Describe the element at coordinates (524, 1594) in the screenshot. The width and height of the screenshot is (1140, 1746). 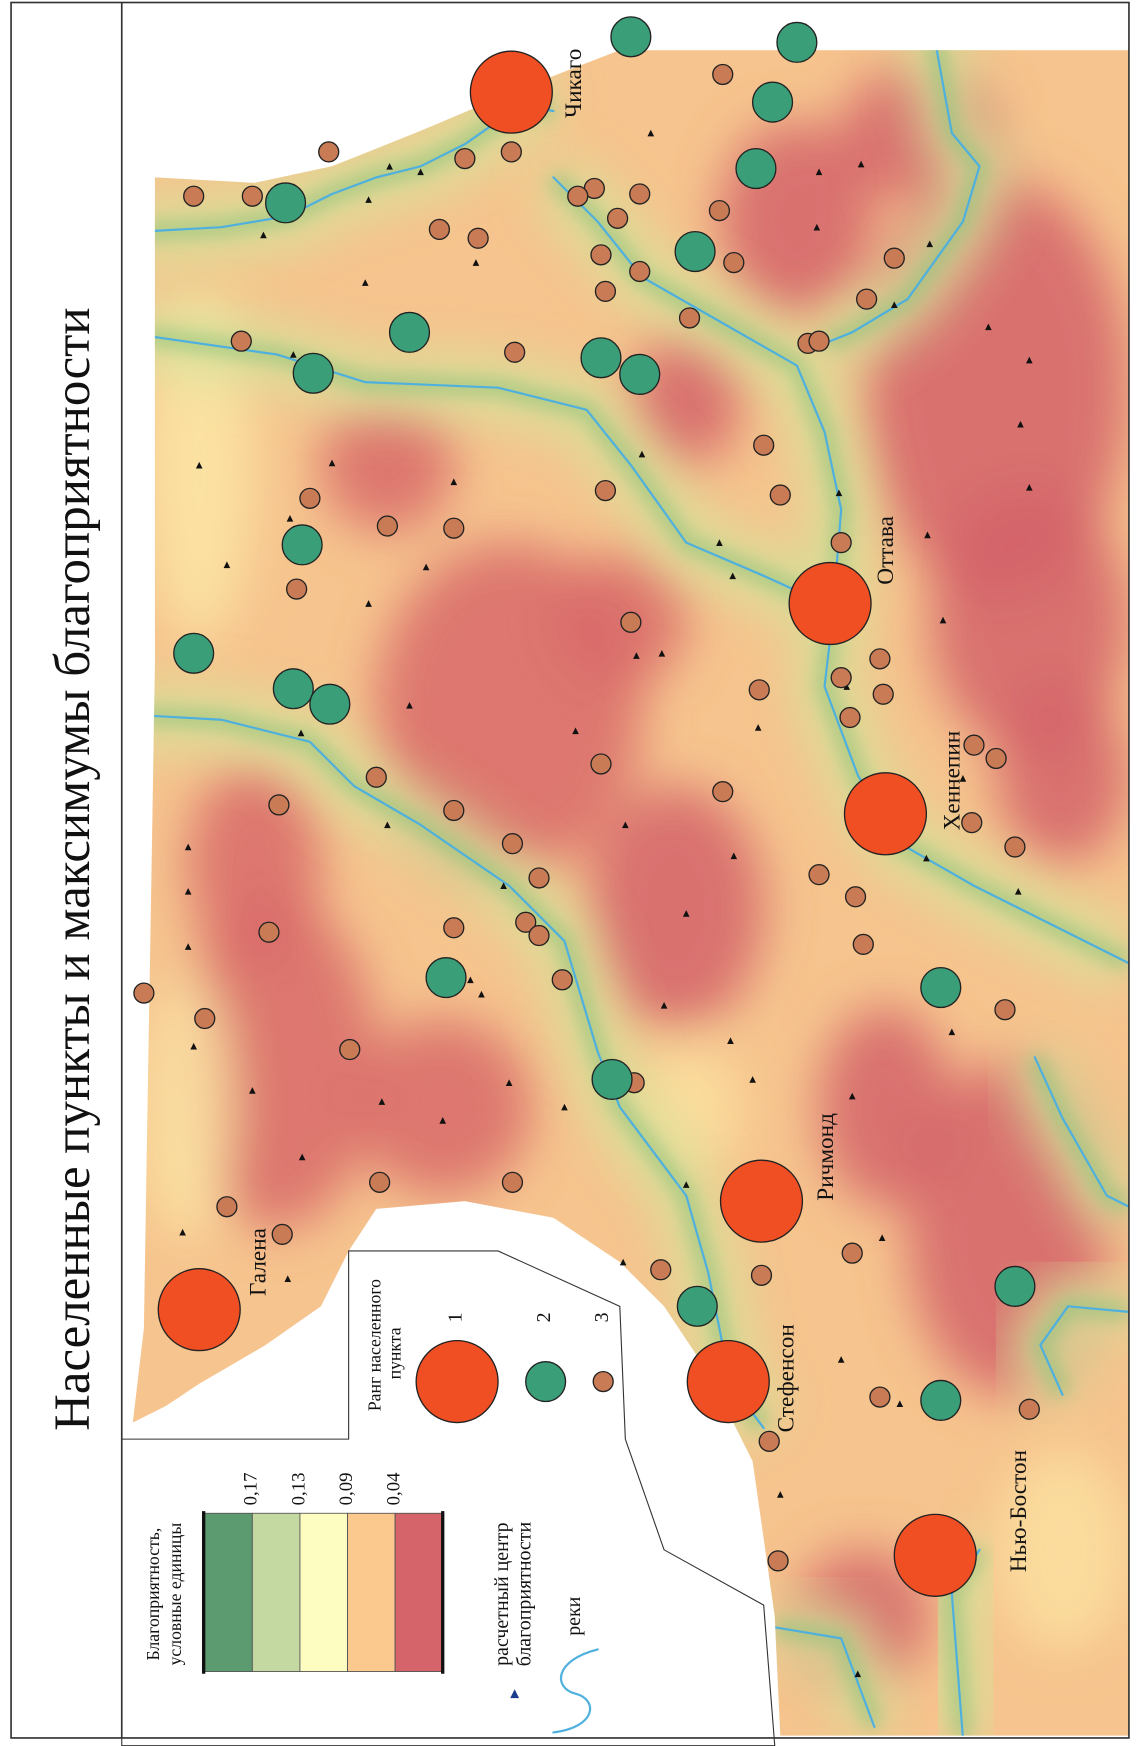
I see `legend-label: благоприятности` at that location.